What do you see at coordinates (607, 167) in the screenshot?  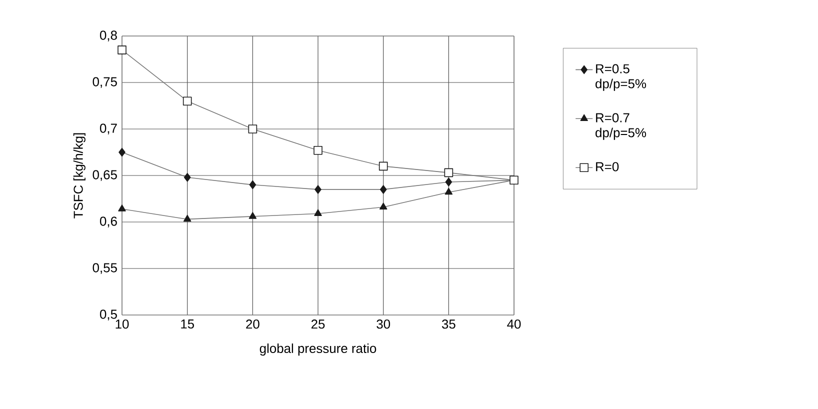 I see `legend-label: R=0` at bounding box center [607, 167].